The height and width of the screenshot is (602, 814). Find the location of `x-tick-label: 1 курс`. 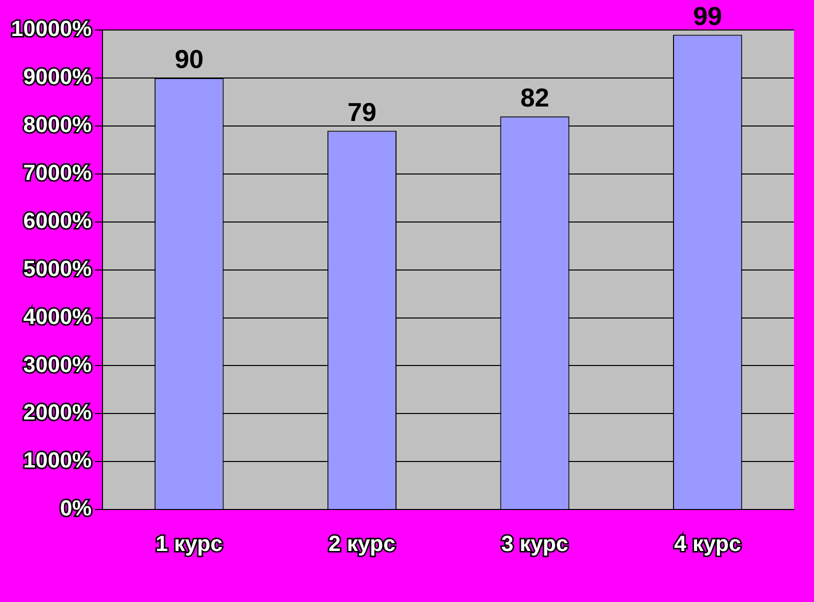

x-tick-label: 1 курс is located at coordinates (189, 543).